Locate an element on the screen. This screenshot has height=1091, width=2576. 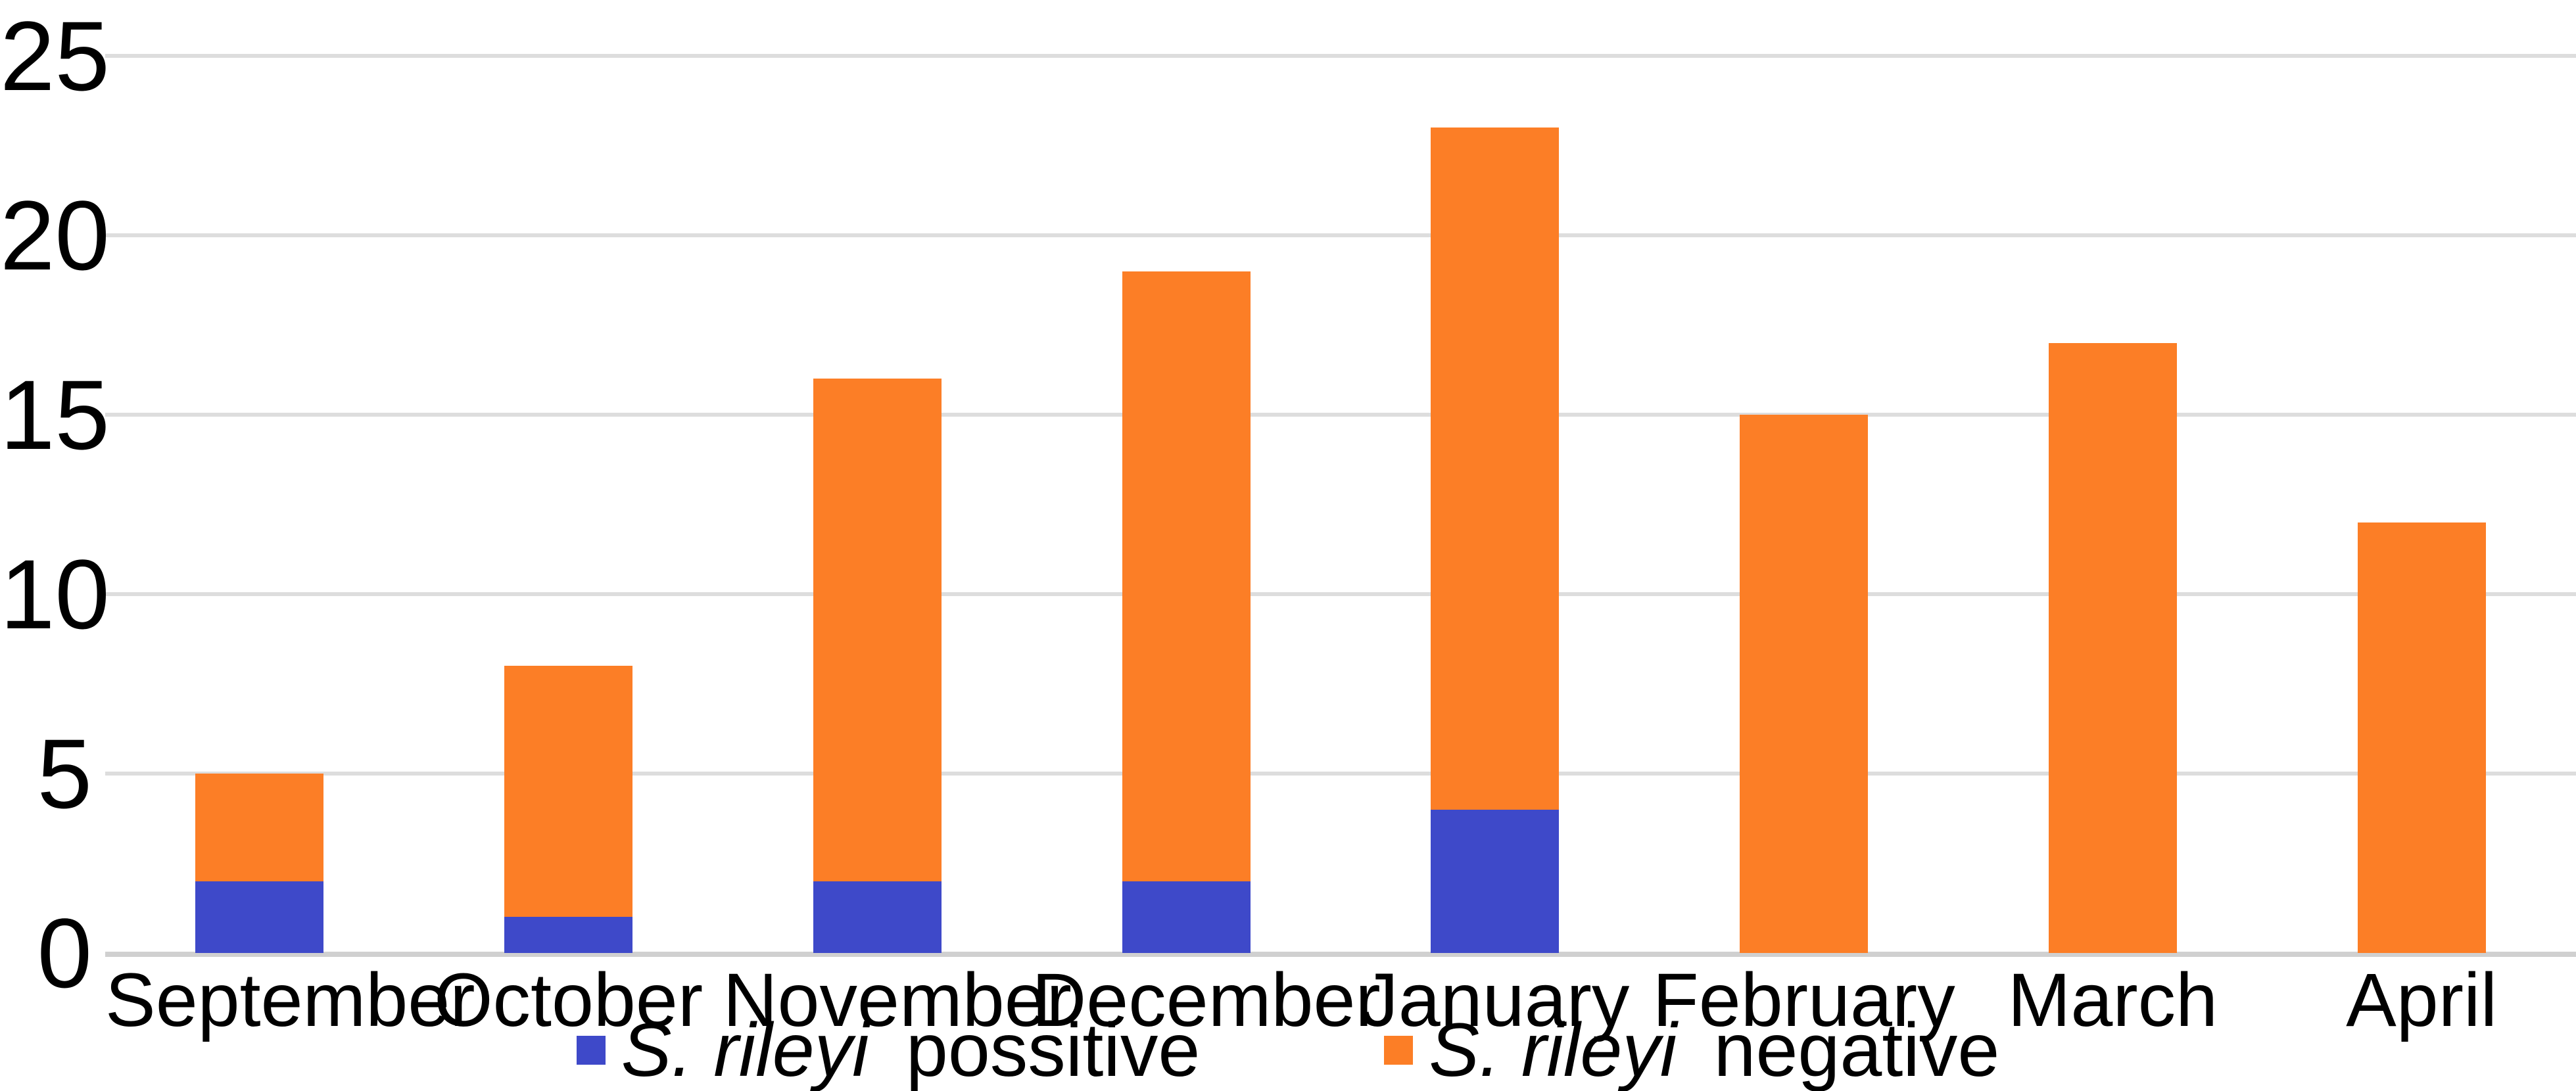
x-axis-label-november: November is located at coordinates (898, 1000).